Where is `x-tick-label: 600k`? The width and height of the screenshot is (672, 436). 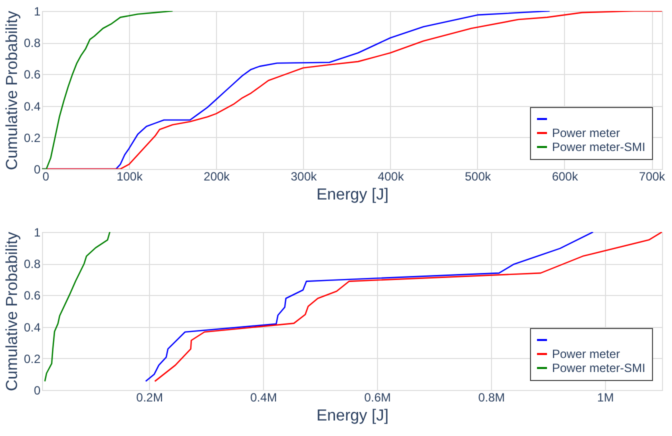
x-tick-label: 600k is located at coordinates (565, 177).